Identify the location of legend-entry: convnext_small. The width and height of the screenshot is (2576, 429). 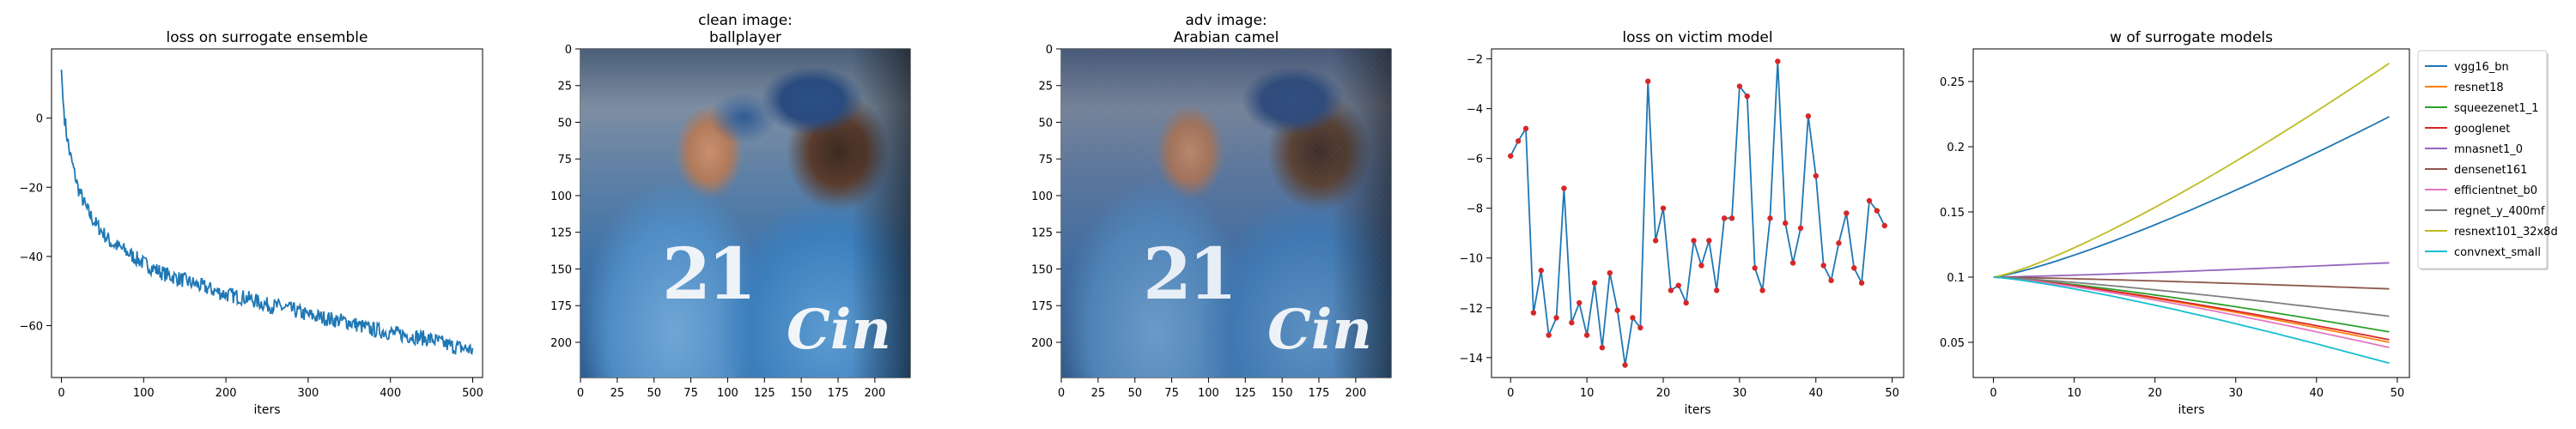
(2497, 252).